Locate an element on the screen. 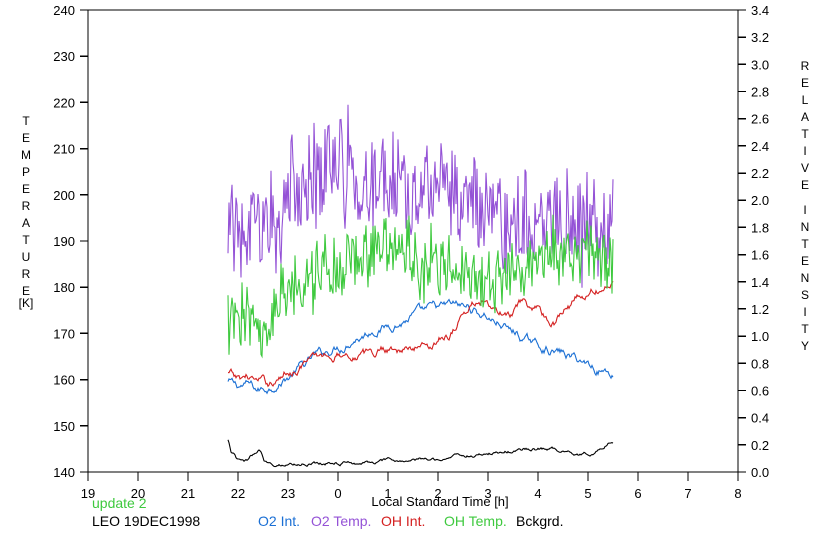 This screenshot has width=828, height=535. x-ticklabel: 6 is located at coordinates (637, 493).